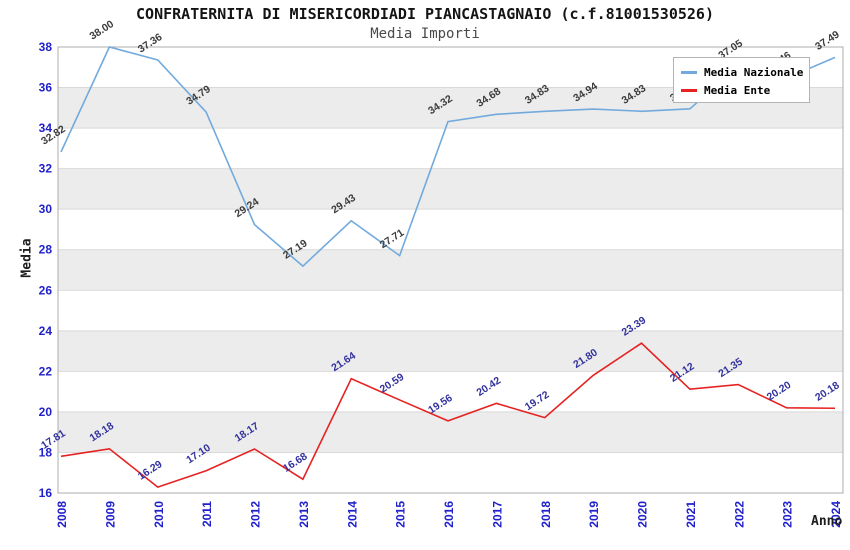  What do you see at coordinates (401, 514) in the screenshot?
I see `x-tick-label: 2015` at bounding box center [401, 514].